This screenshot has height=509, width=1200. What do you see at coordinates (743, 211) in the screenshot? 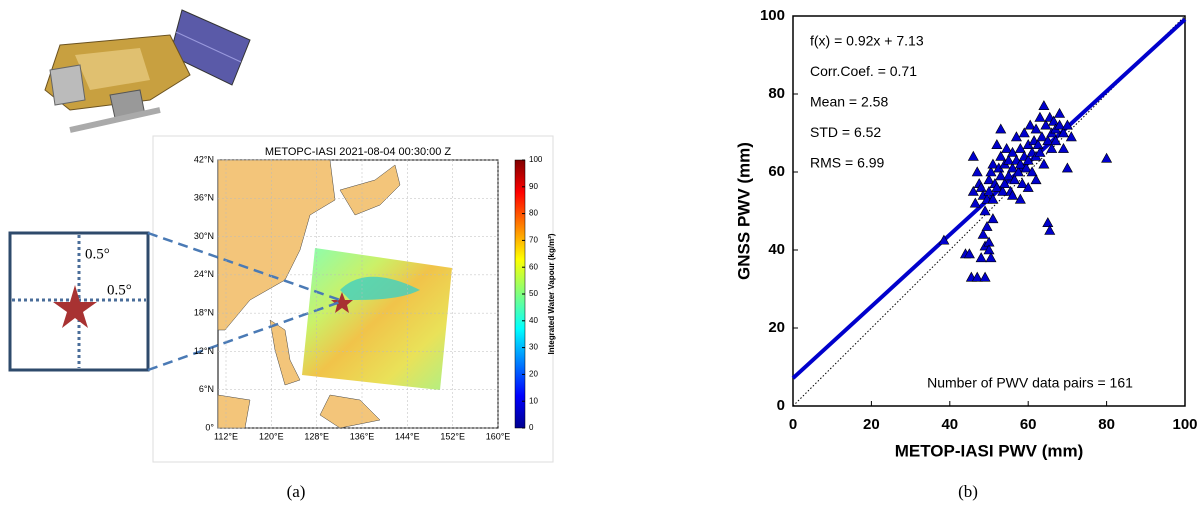
I see `y-axis-label: GNSS PWV (mm)` at bounding box center [743, 211].